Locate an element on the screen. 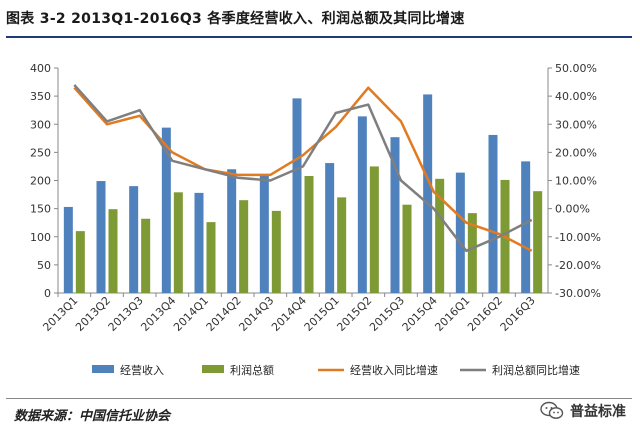  x-tick-label: 2013Q2 is located at coordinates (93, 314).